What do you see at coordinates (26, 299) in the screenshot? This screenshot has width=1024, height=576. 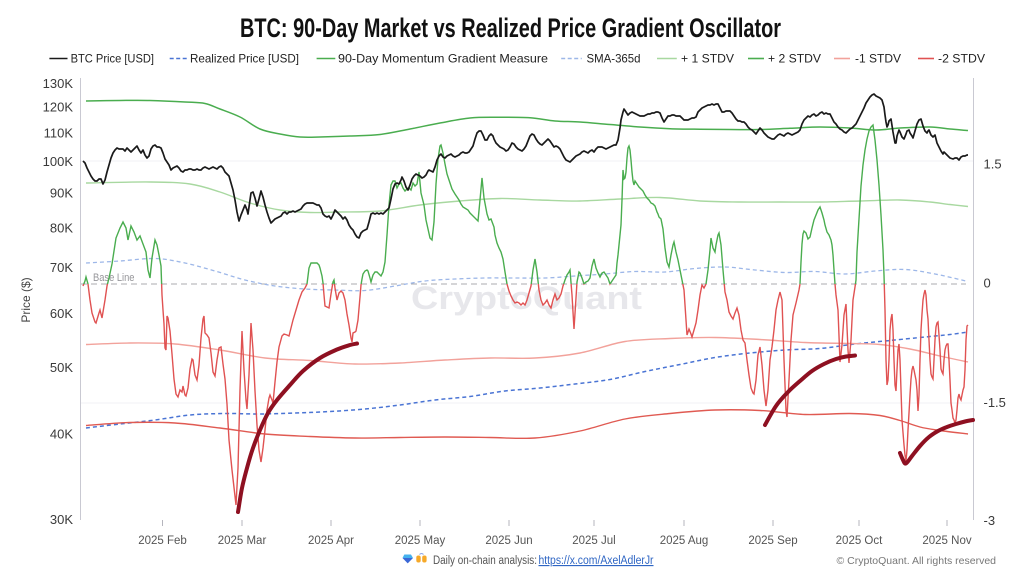 I see `svg-text: Price ($)` at bounding box center [26, 299].